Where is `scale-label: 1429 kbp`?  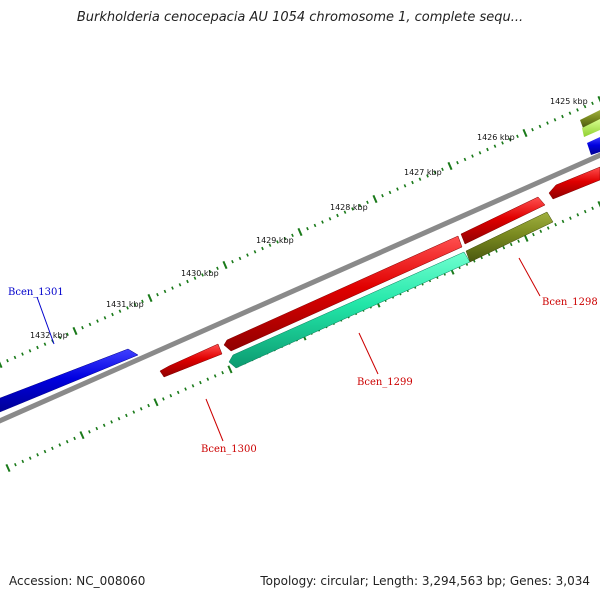 scale-label: 1429 kbp is located at coordinates (275, 240).